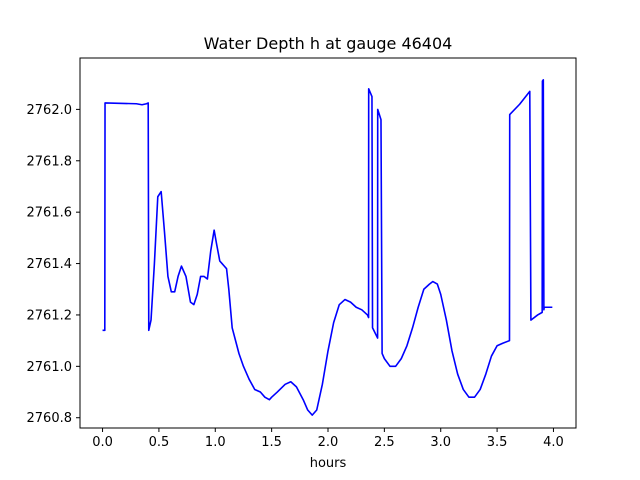 Image resolution: width=640 pixels, height=480 pixels. What do you see at coordinates (215, 442) in the screenshot?
I see `x-tick-label: 1.0` at bounding box center [215, 442].